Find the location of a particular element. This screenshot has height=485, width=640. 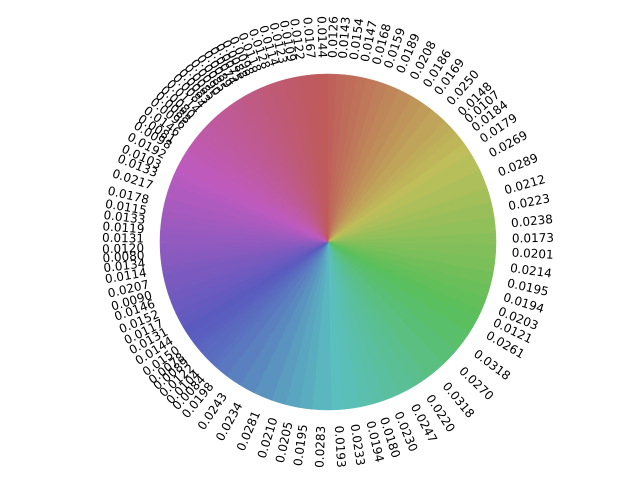

pie-slice-label-19: 0.0238 is located at coordinates (531, 221).